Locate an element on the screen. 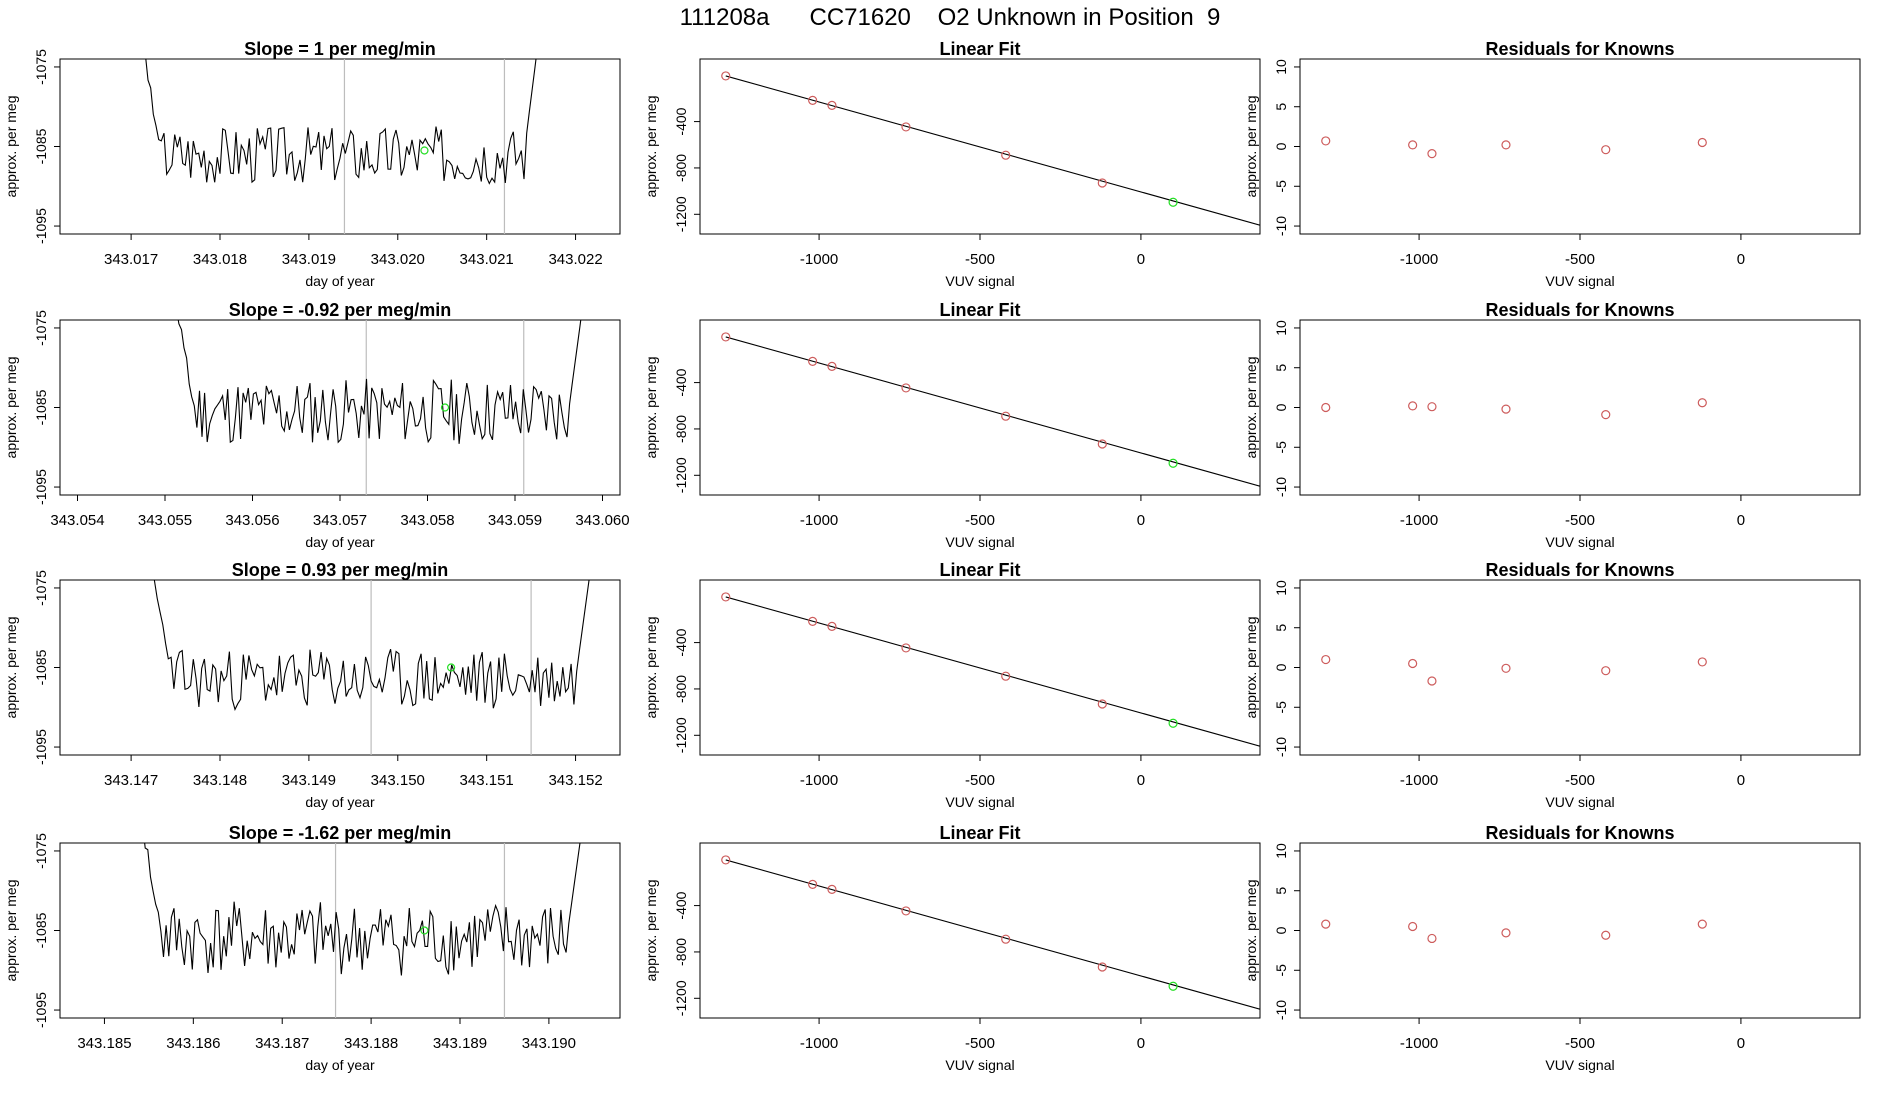 The width and height of the screenshot is (1900, 1100). x-axis-label: day of year is located at coordinates (340, 281).